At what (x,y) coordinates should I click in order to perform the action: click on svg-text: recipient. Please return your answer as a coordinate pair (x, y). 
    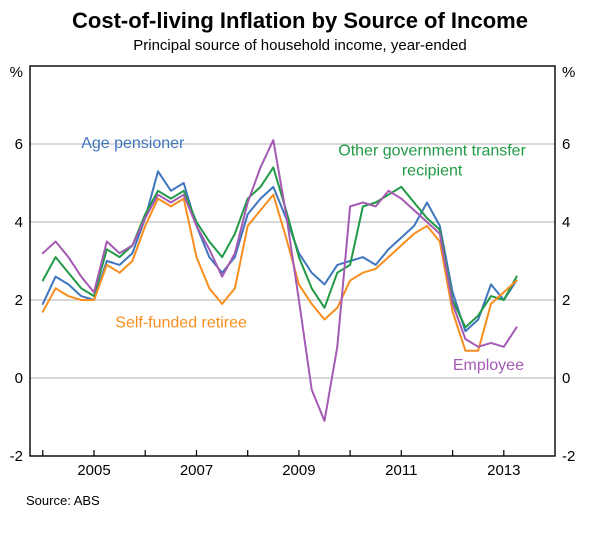
    Looking at the image, I should click on (432, 171).